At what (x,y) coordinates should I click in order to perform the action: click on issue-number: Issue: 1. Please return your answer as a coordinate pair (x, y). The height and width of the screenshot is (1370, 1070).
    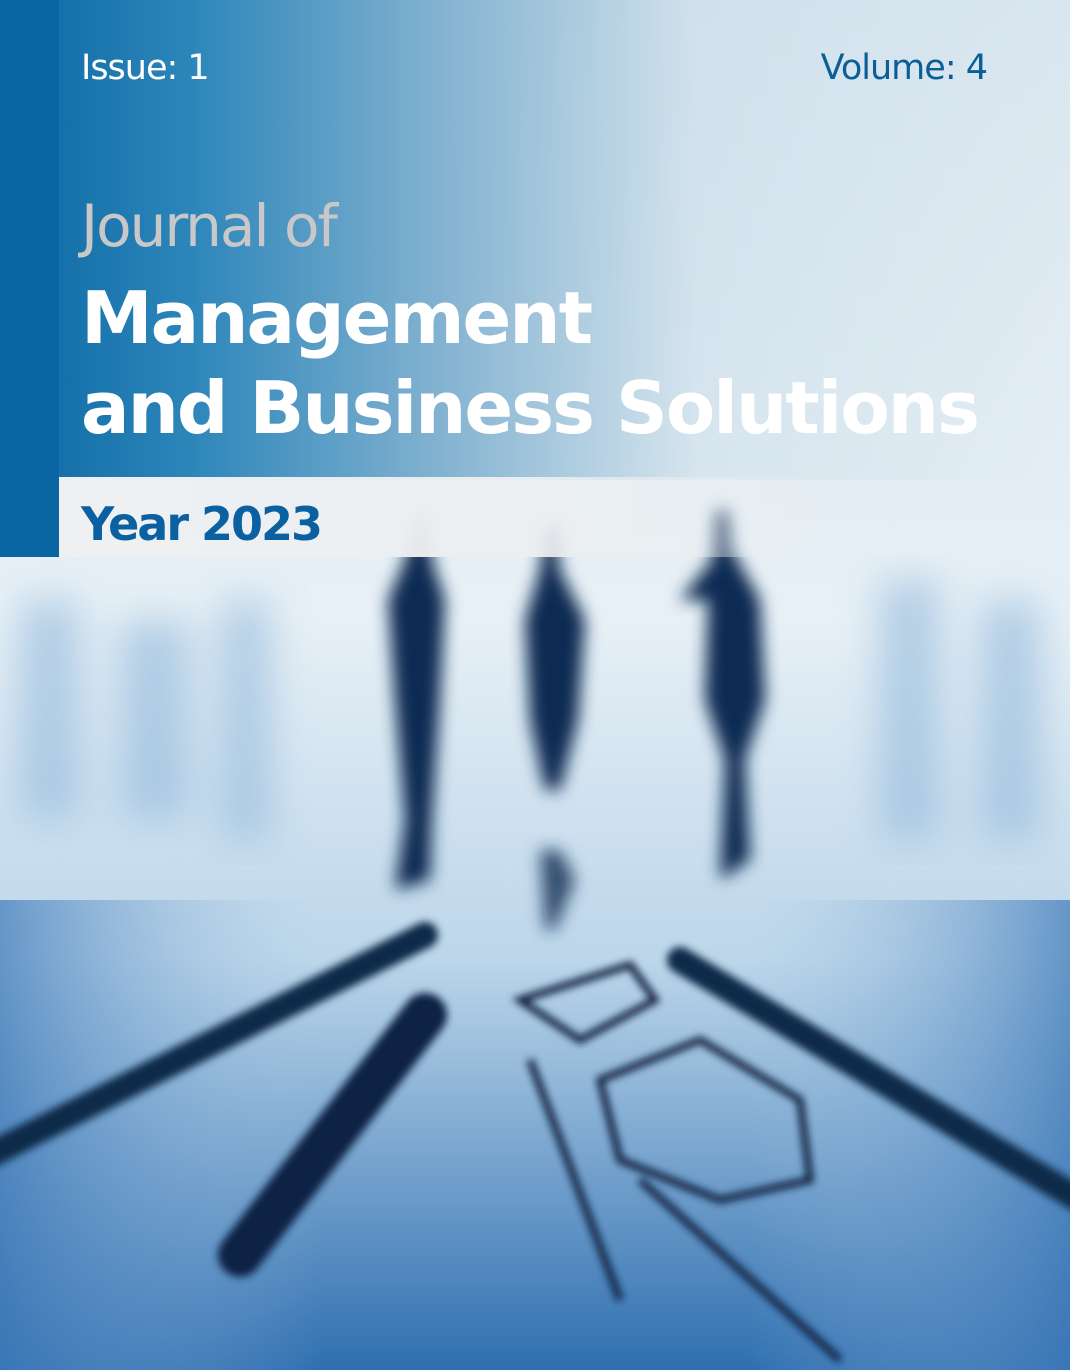
    Looking at the image, I should click on (145, 68).